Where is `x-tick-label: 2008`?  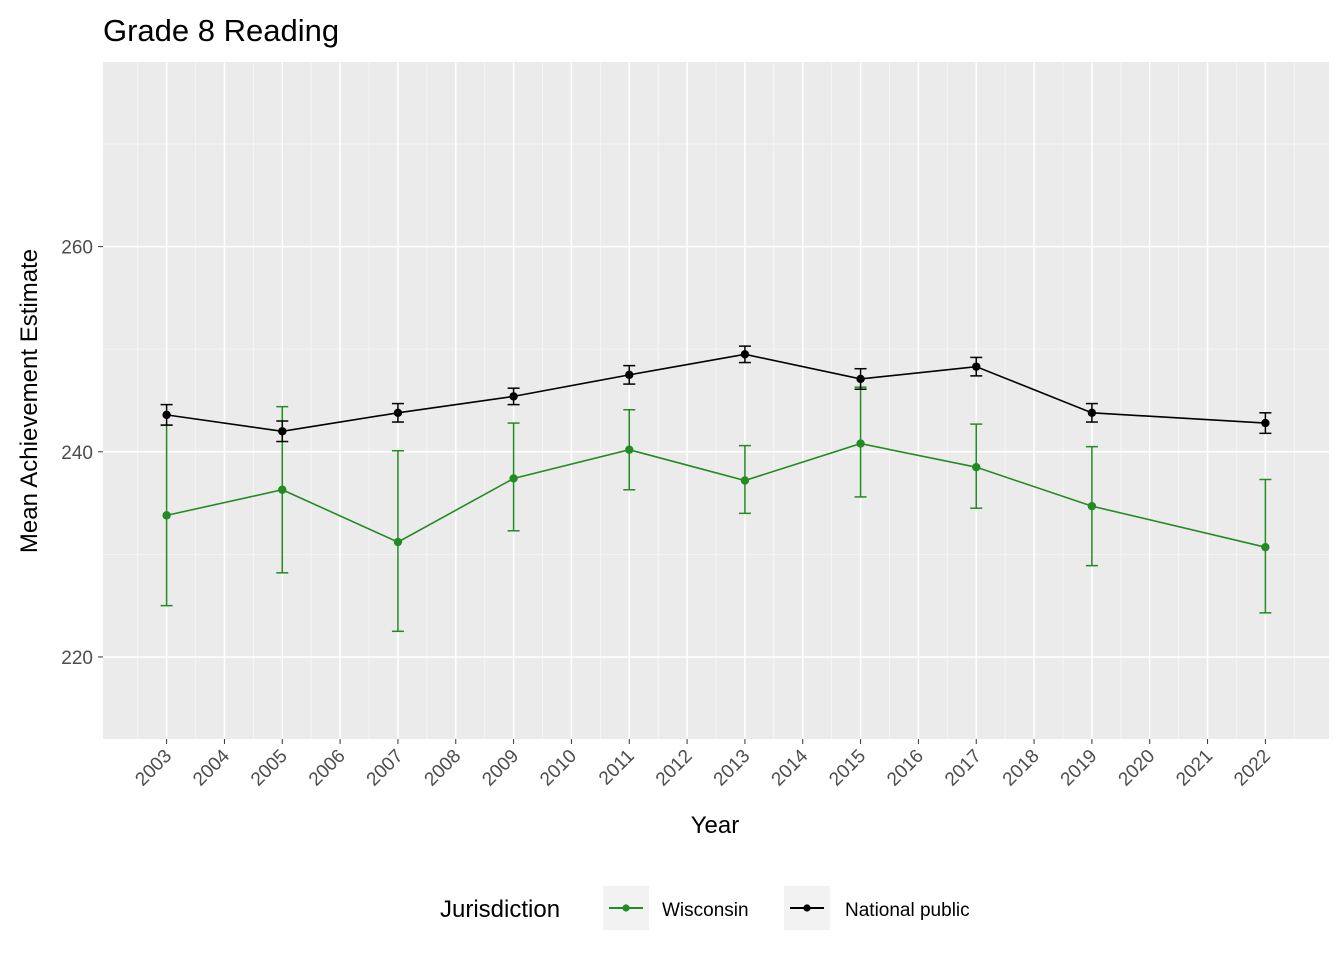
x-tick-label: 2008 is located at coordinates (443, 768).